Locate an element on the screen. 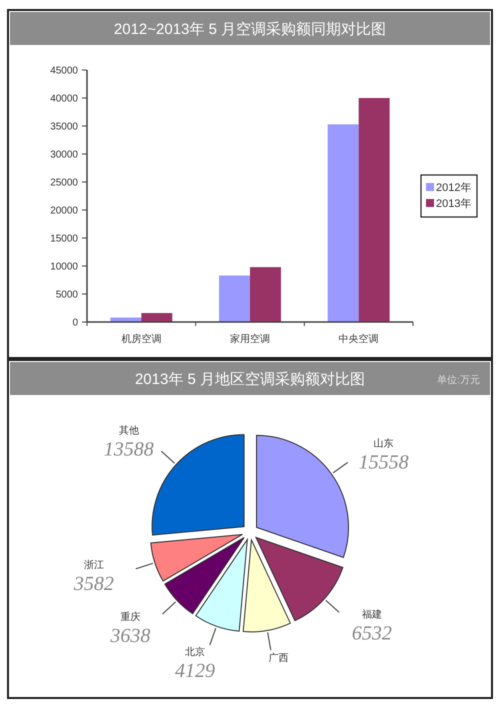 The height and width of the screenshot is (708, 500). data-label: 3582 is located at coordinates (93, 584).